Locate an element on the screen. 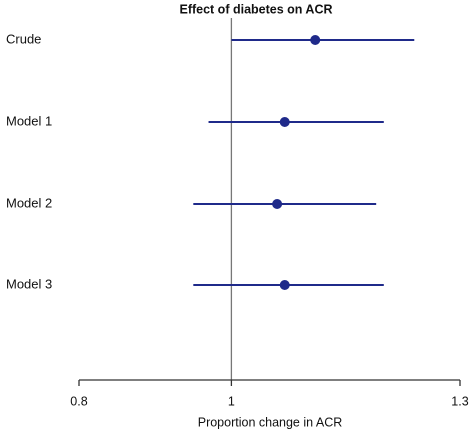 This screenshot has width=474, height=434. x-tick-label: 1 is located at coordinates (231, 401).